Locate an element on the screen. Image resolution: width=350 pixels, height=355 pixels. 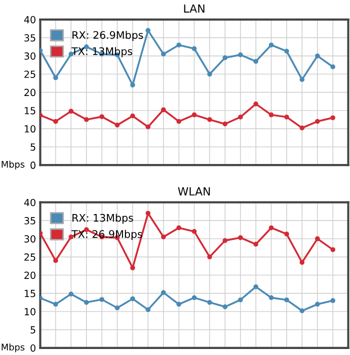
legend-label: RX: 13Mbps is located at coordinates (103, 219).